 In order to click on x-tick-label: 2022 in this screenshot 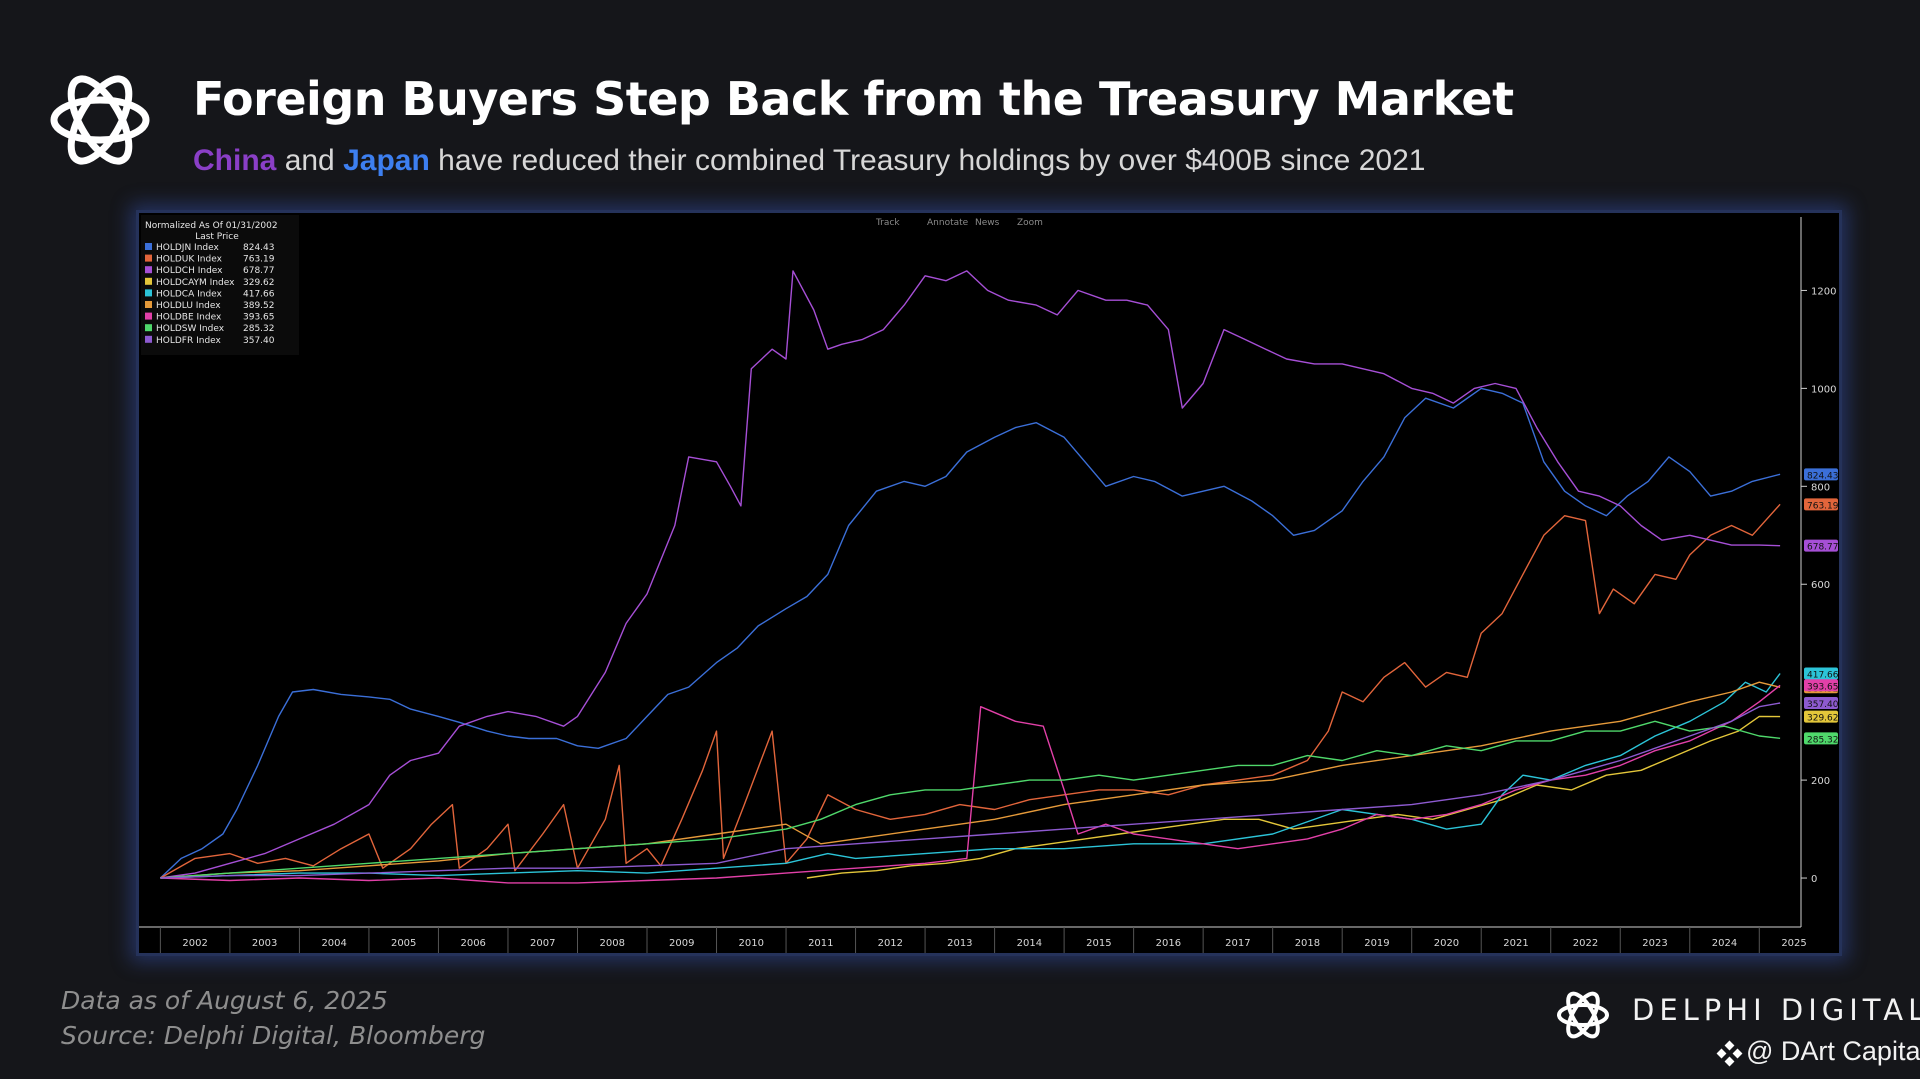, I will do `click(1585, 943)`.